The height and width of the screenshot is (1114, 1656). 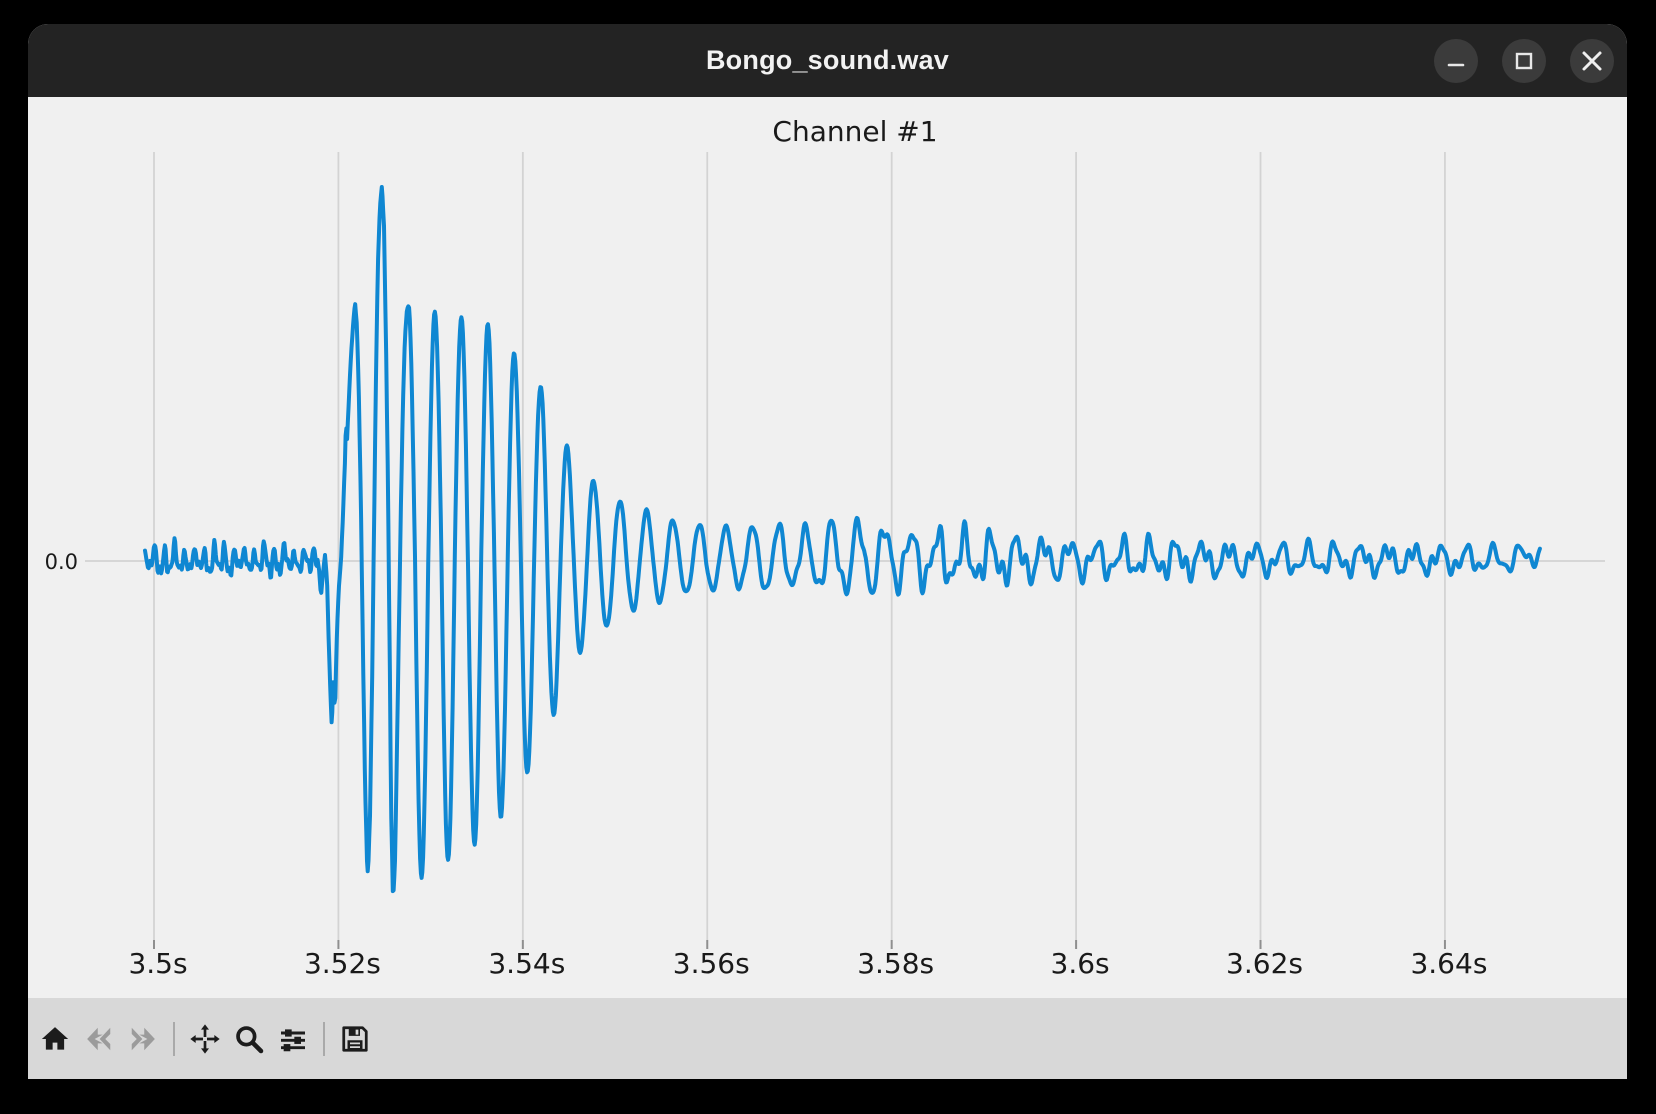 I want to click on x-tick-label: 3.56s, so click(x=711, y=963).